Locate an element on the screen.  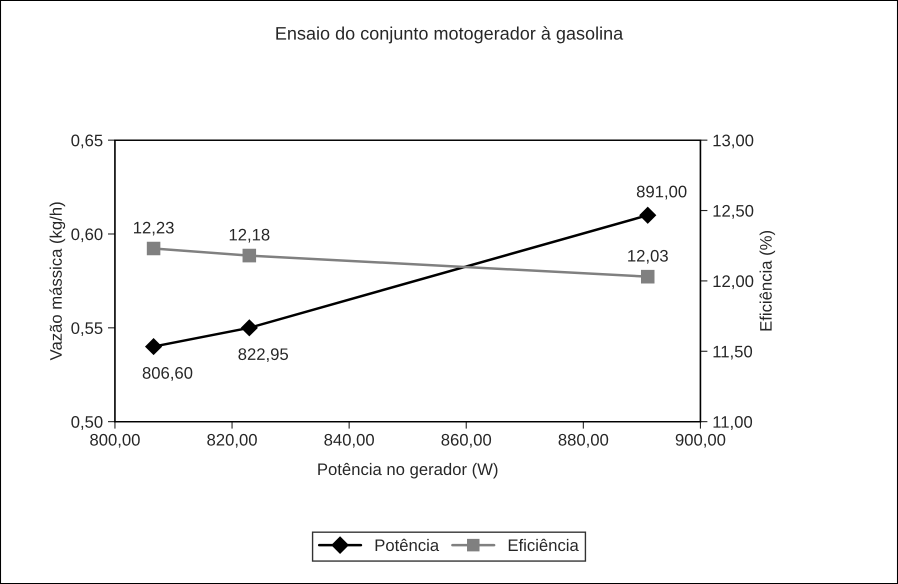
y-tick-label: 0,65 is located at coordinates (86, 141).